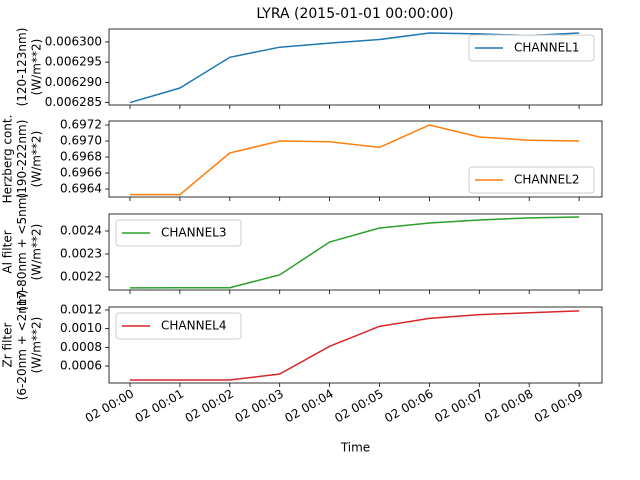 This screenshot has width=640, height=480. What do you see at coordinates (81, 157) in the screenshot?
I see `y-tick-label: 0.6968` at bounding box center [81, 157].